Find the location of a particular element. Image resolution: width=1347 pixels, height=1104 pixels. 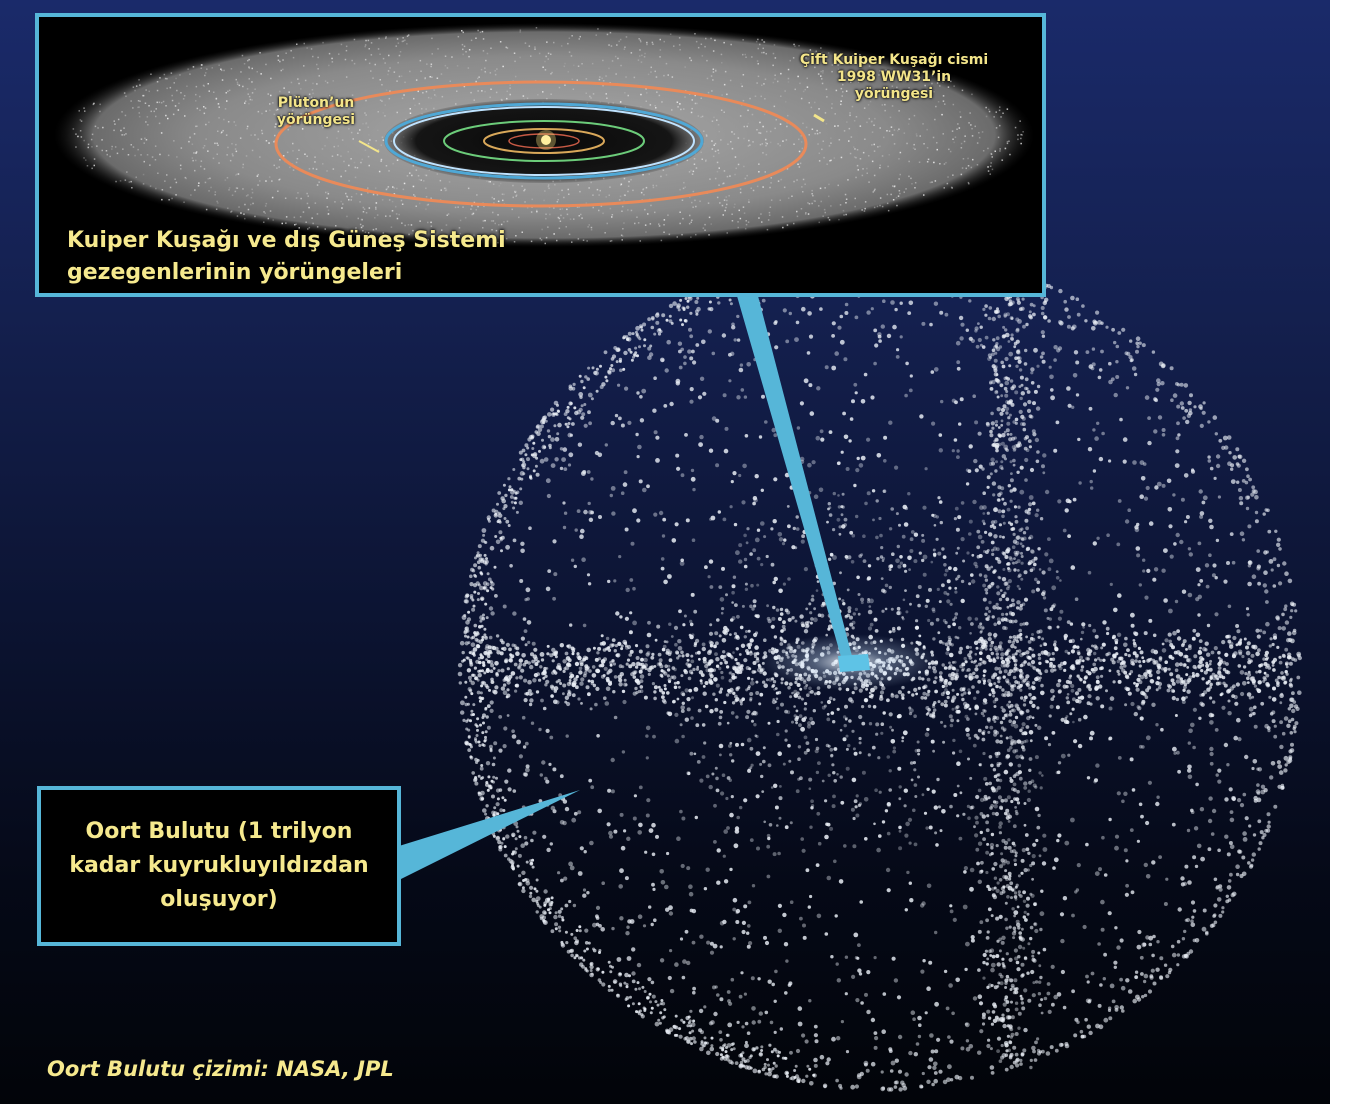

sun-glow is located at coordinates (546, 140).